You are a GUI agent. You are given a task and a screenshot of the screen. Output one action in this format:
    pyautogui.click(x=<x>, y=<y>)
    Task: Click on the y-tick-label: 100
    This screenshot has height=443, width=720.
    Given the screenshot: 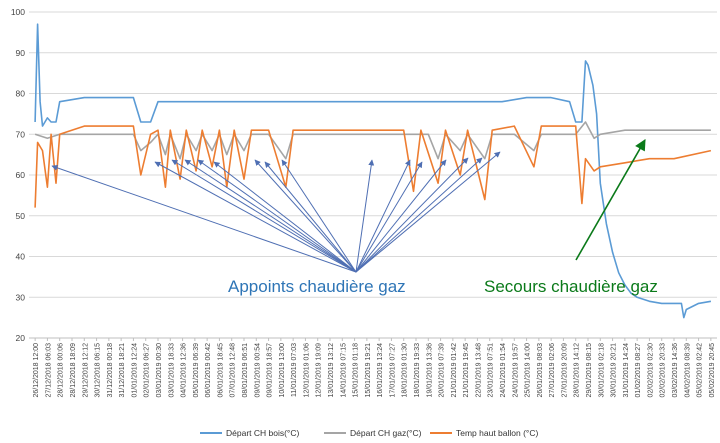 What is the action you would take?
    pyautogui.click(x=18, y=12)
    